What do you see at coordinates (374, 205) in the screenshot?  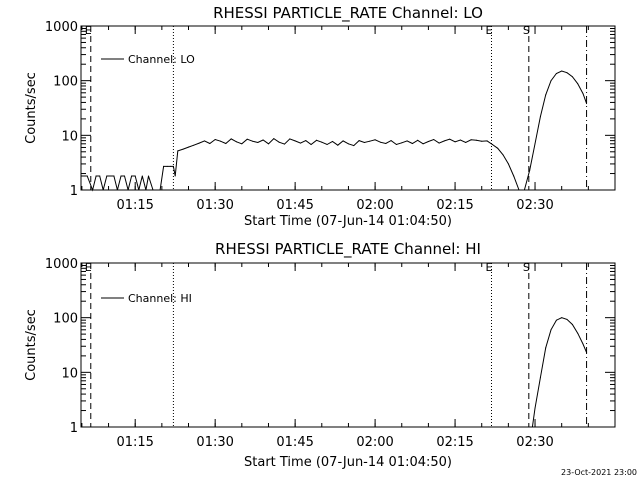 I see `x-tick-label: 02:00` at bounding box center [374, 205].